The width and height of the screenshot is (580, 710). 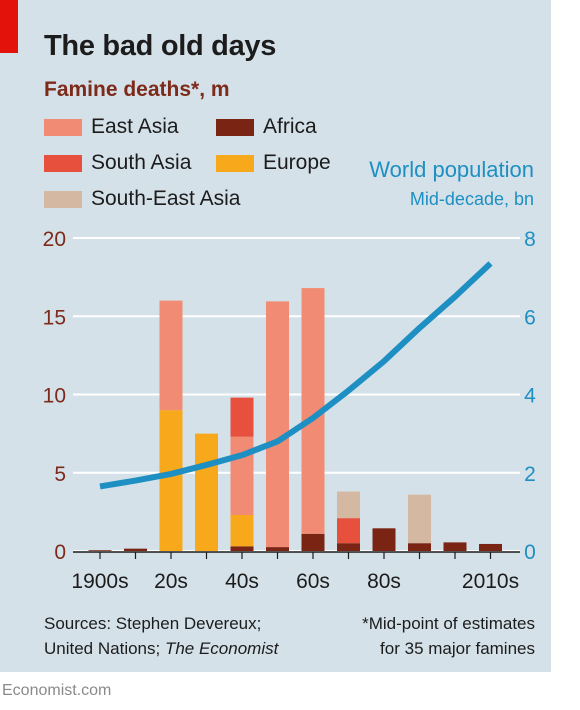 What do you see at coordinates (348, 531) in the screenshot?
I see `bar-south-asia-1970s` at bounding box center [348, 531].